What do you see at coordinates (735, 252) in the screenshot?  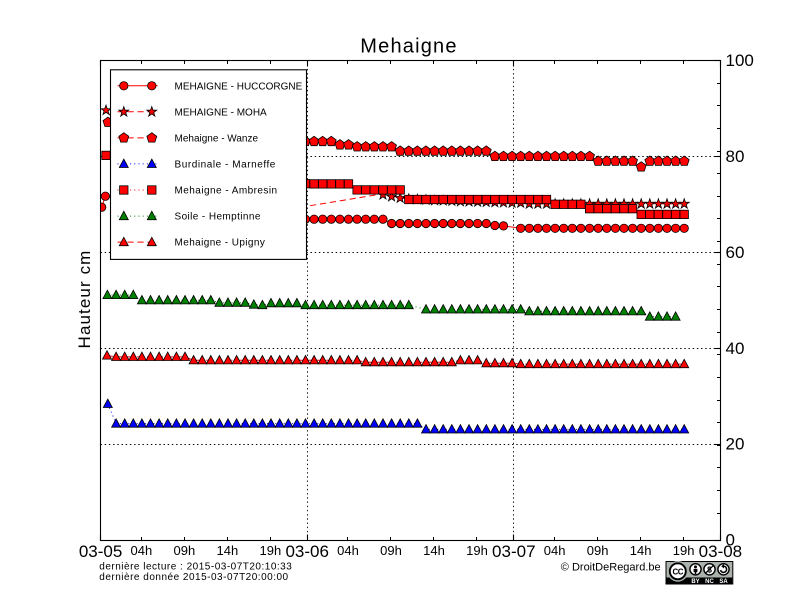 I see `svg-text: 60` at bounding box center [735, 252].